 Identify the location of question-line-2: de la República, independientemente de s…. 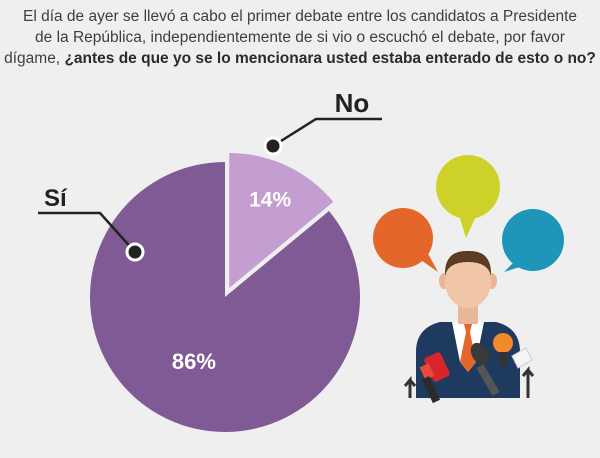
(300, 37).